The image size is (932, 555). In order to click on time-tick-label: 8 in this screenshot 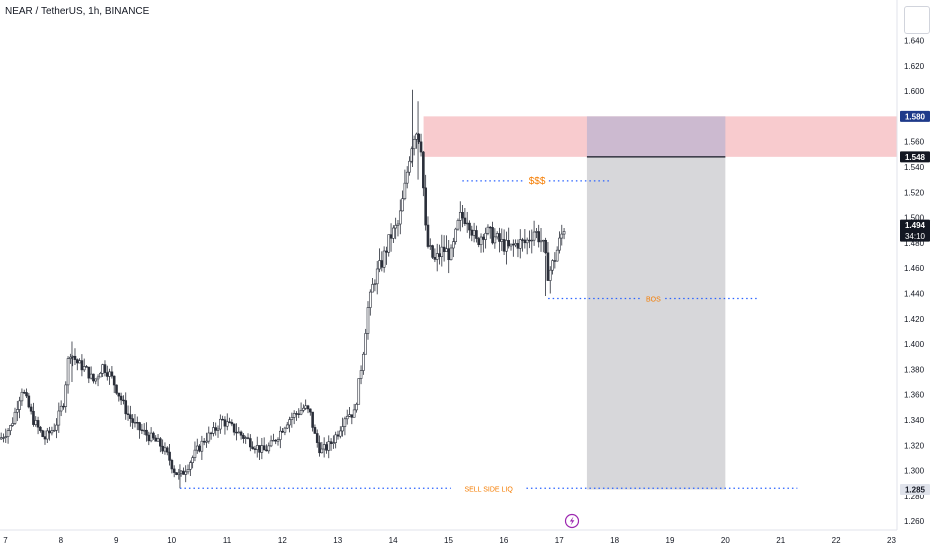, I will do `click(61, 540)`.